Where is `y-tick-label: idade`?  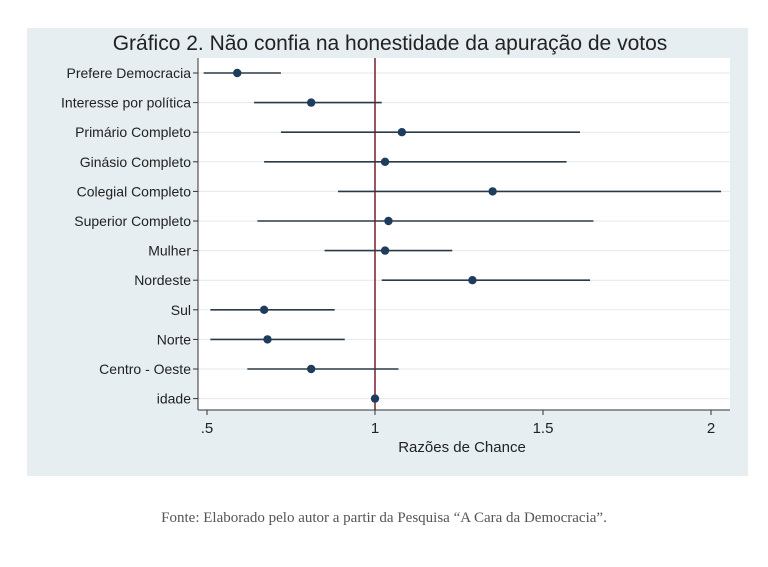 y-tick-label: idade is located at coordinates (174, 399).